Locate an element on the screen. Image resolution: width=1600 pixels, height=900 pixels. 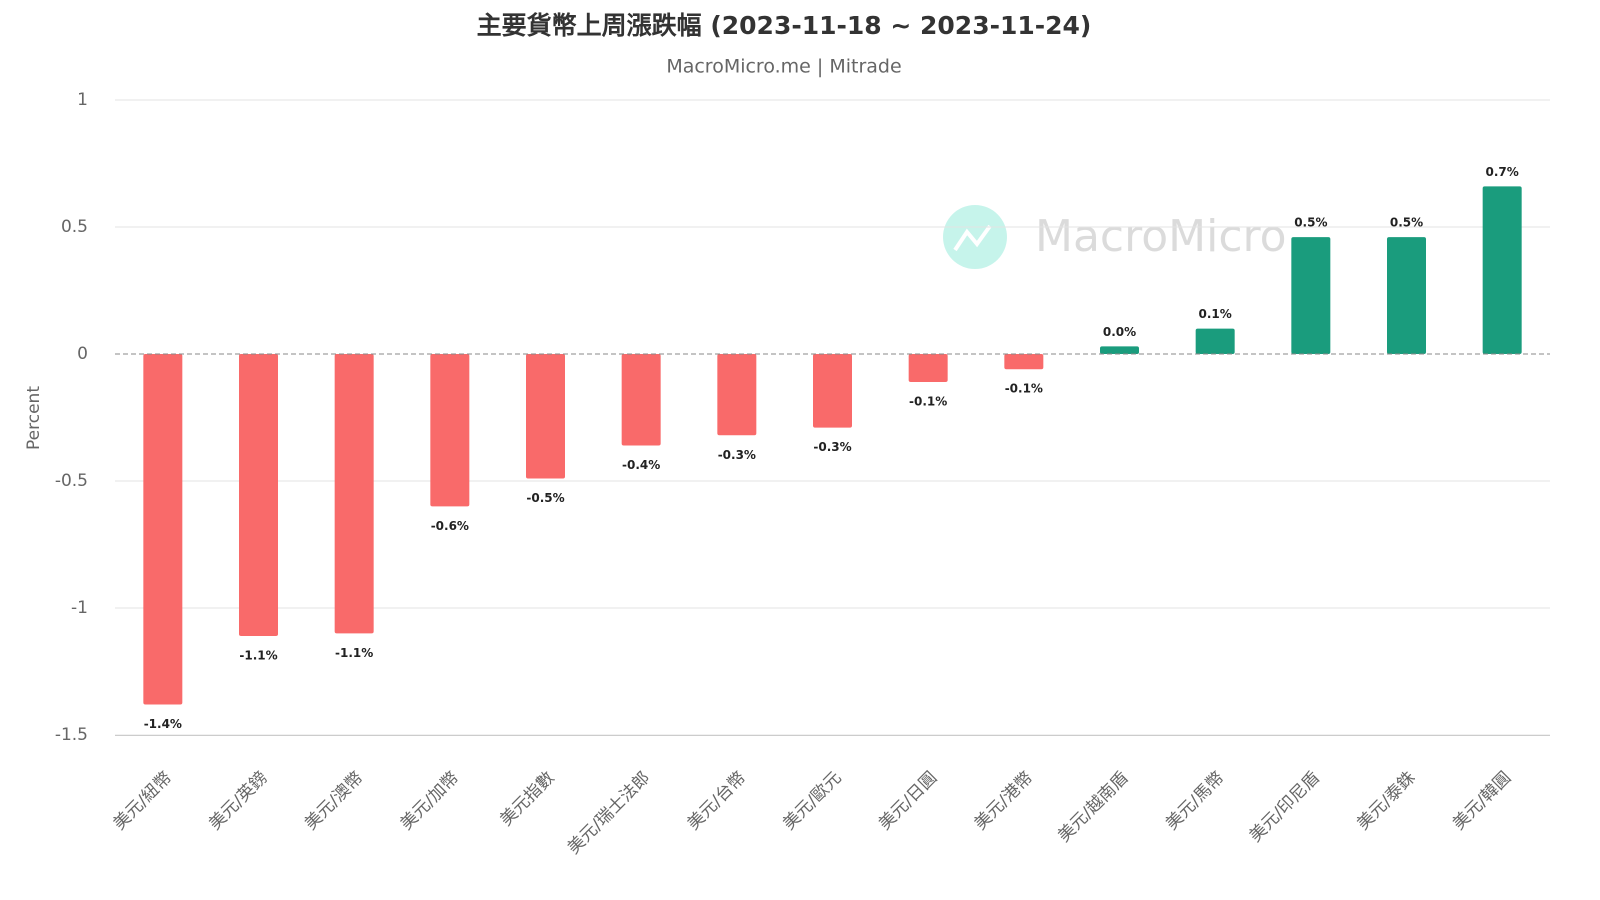
watermark-icon is located at coordinates (975, 237).